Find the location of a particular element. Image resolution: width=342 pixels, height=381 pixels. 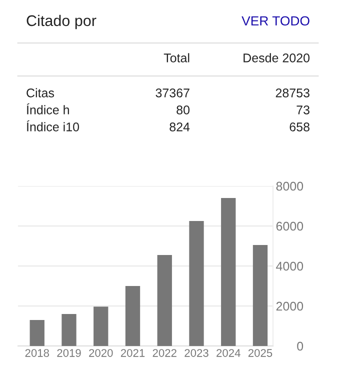

y-tick-label: 2000 is located at coordinates (290, 306).